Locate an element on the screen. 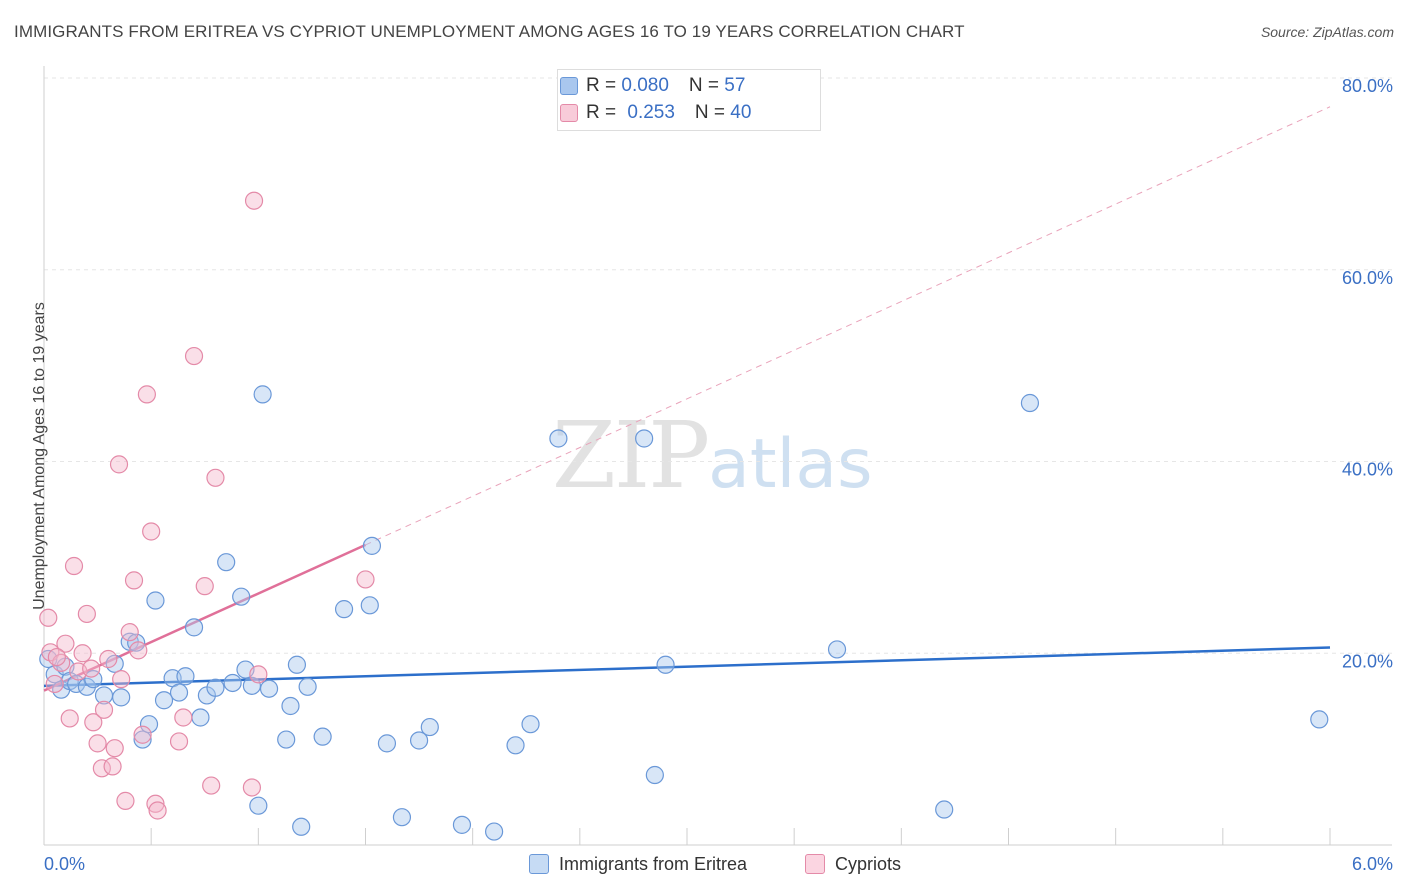  trend-line-cypriots is located at coordinates (205, 617).